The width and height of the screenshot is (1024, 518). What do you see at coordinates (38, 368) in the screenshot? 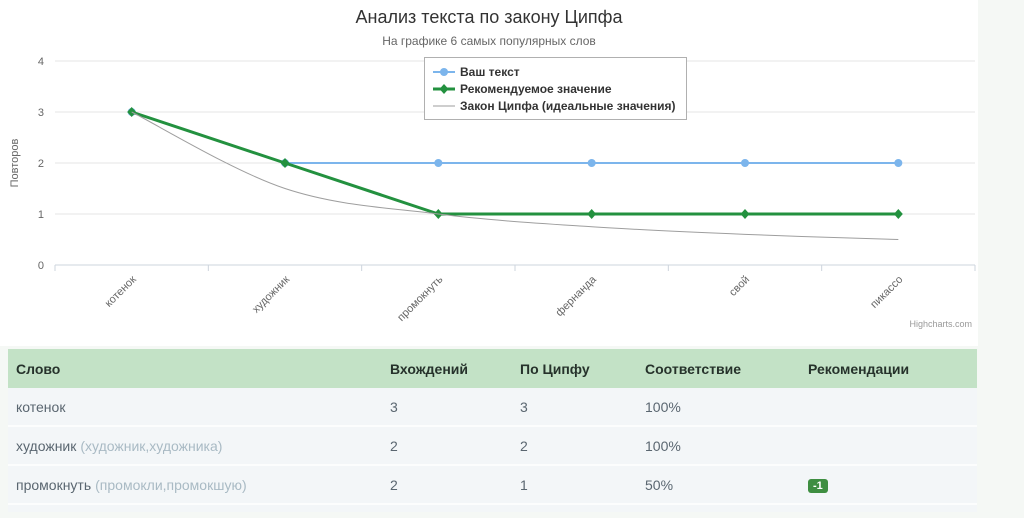
I see `column-header-word: Слово` at bounding box center [38, 368].